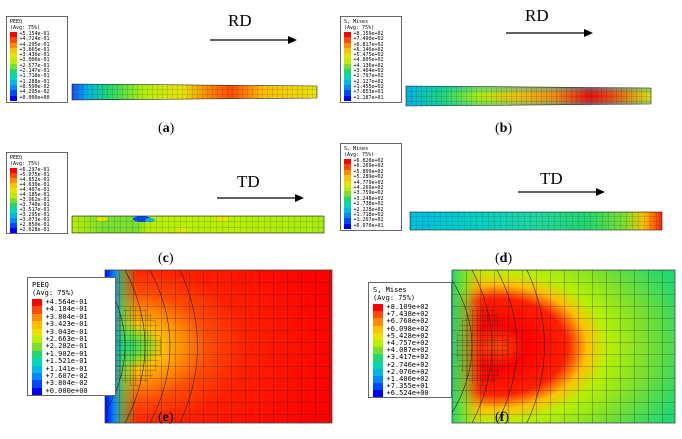 The width and height of the screenshot is (682, 439). I want to click on legend-value: +4.779e+02, so click(368, 182).